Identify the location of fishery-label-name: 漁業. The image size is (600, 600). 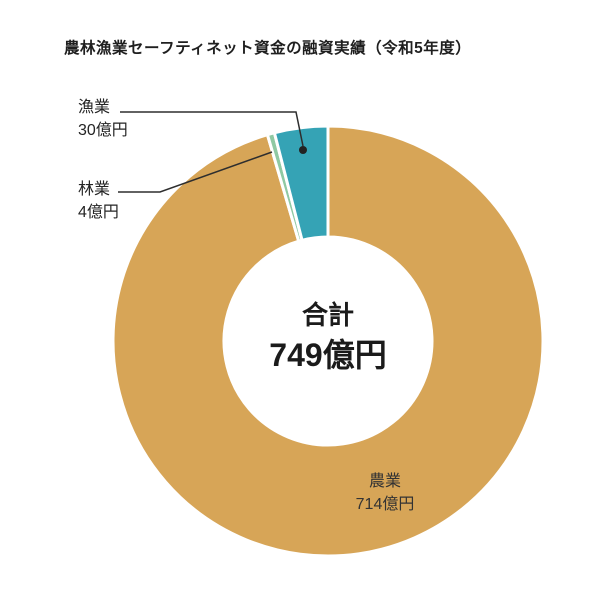
(94, 107).